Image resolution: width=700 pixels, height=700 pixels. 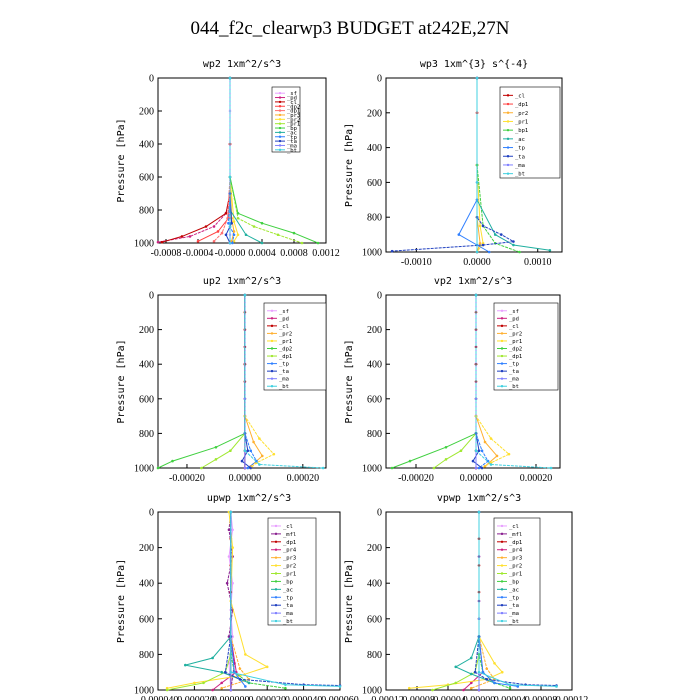 What do you see at coordinates (538, 262) in the screenshot?
I see `x-tick-label: 0.0010` at bounding box center [538, 262].